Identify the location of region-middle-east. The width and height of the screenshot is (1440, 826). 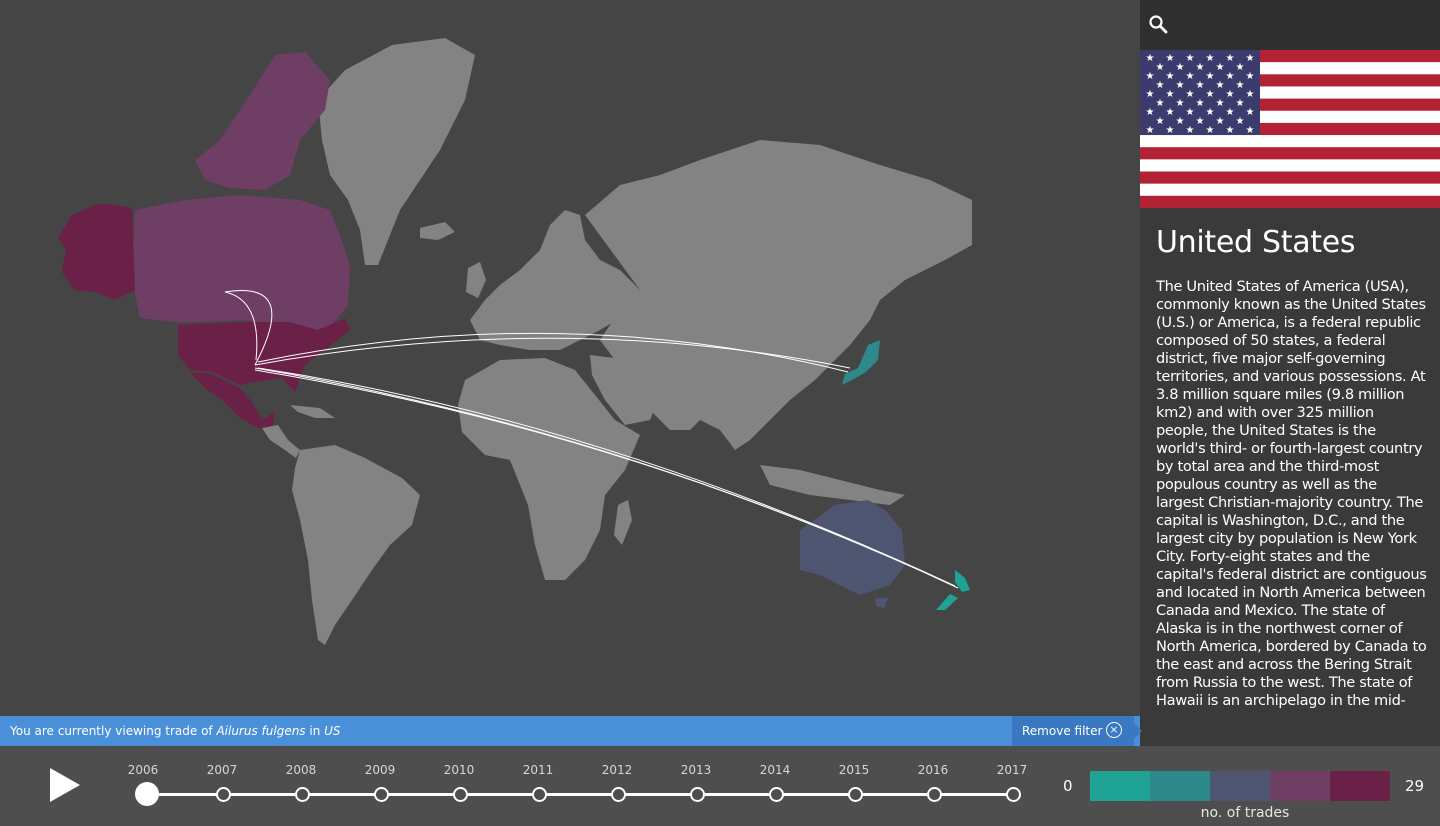
(625, 390).